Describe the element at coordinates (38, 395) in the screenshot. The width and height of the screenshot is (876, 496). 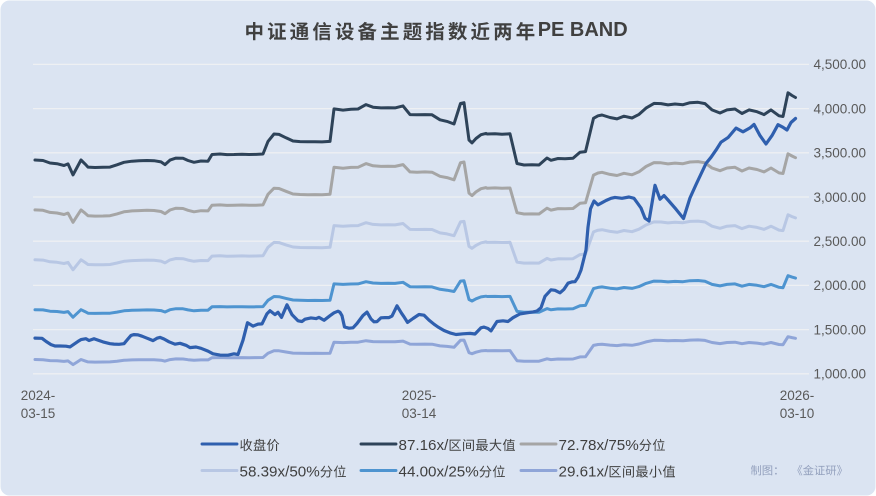
I see `svg-text: 2024-` at that location.